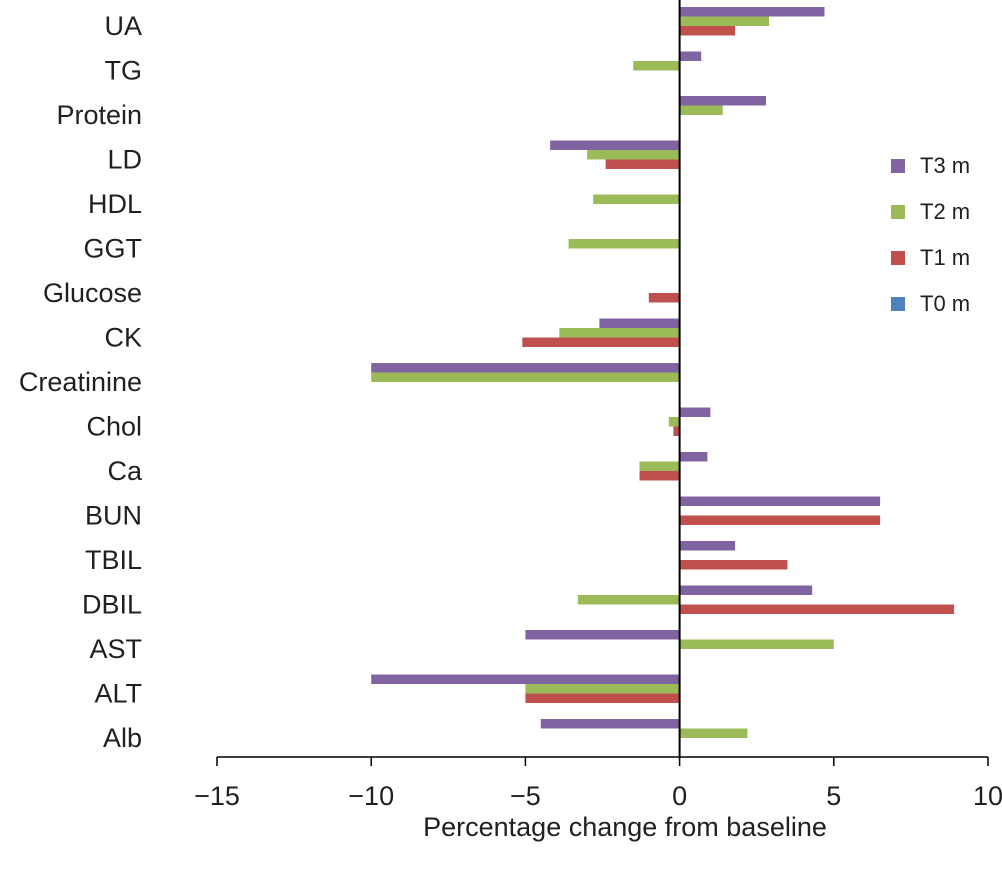 The image size is (1002, 876). I want to click on bar-ast-t3-m, so click(602, 635).